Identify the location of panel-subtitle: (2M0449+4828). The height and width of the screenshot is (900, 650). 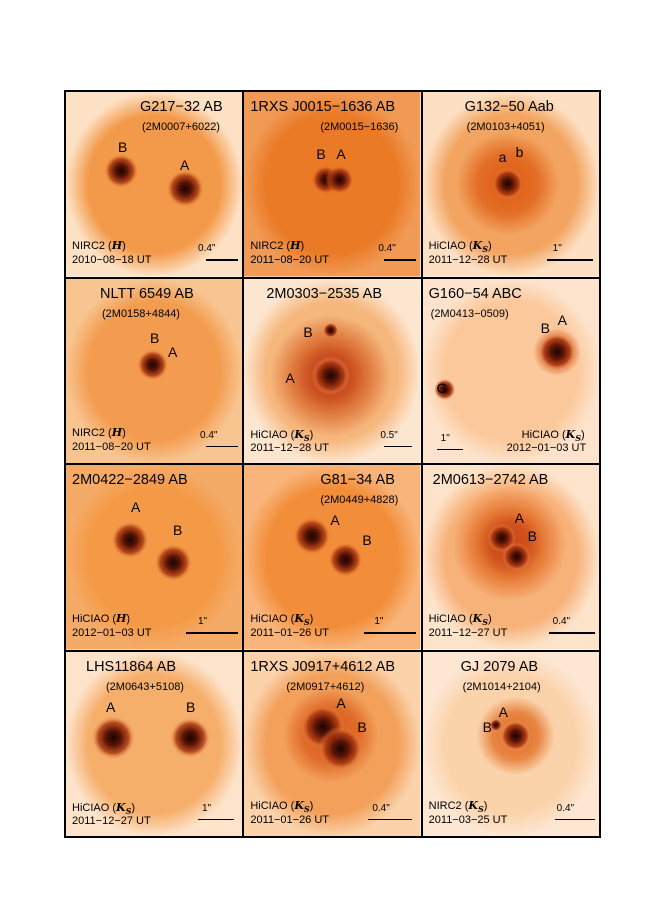
(359, 500).